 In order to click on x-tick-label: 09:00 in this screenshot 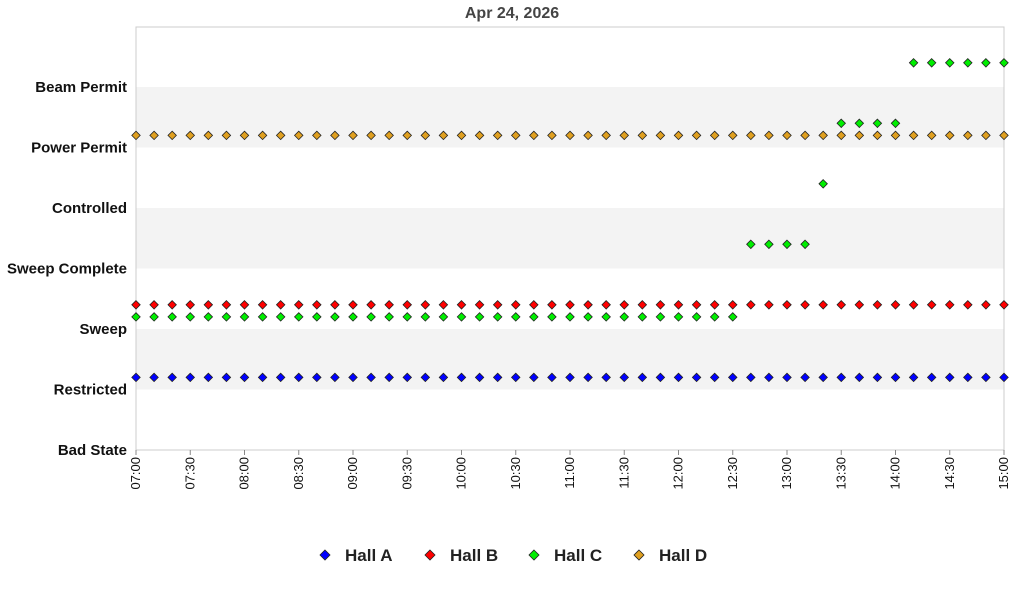, I will do `click(352, 473)`.